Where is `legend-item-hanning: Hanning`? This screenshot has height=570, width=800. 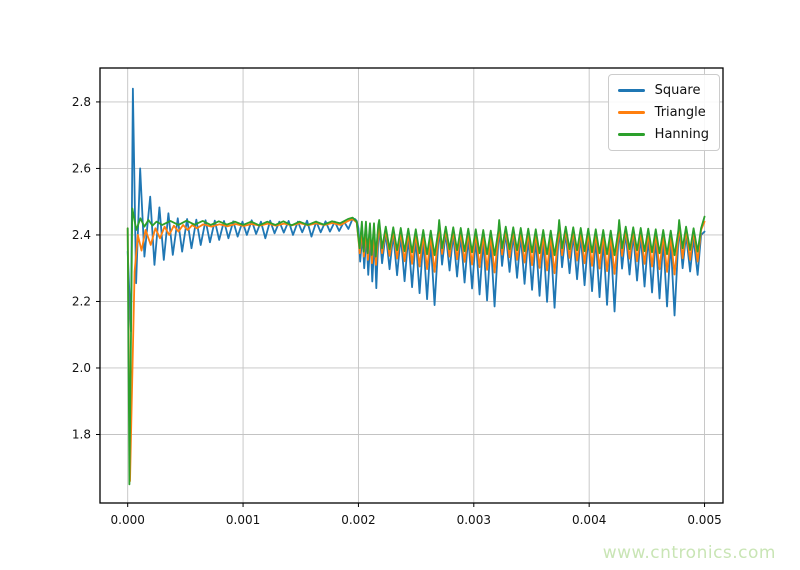 legend-item-hanning: Hanning is located at coordinates (663, 134).